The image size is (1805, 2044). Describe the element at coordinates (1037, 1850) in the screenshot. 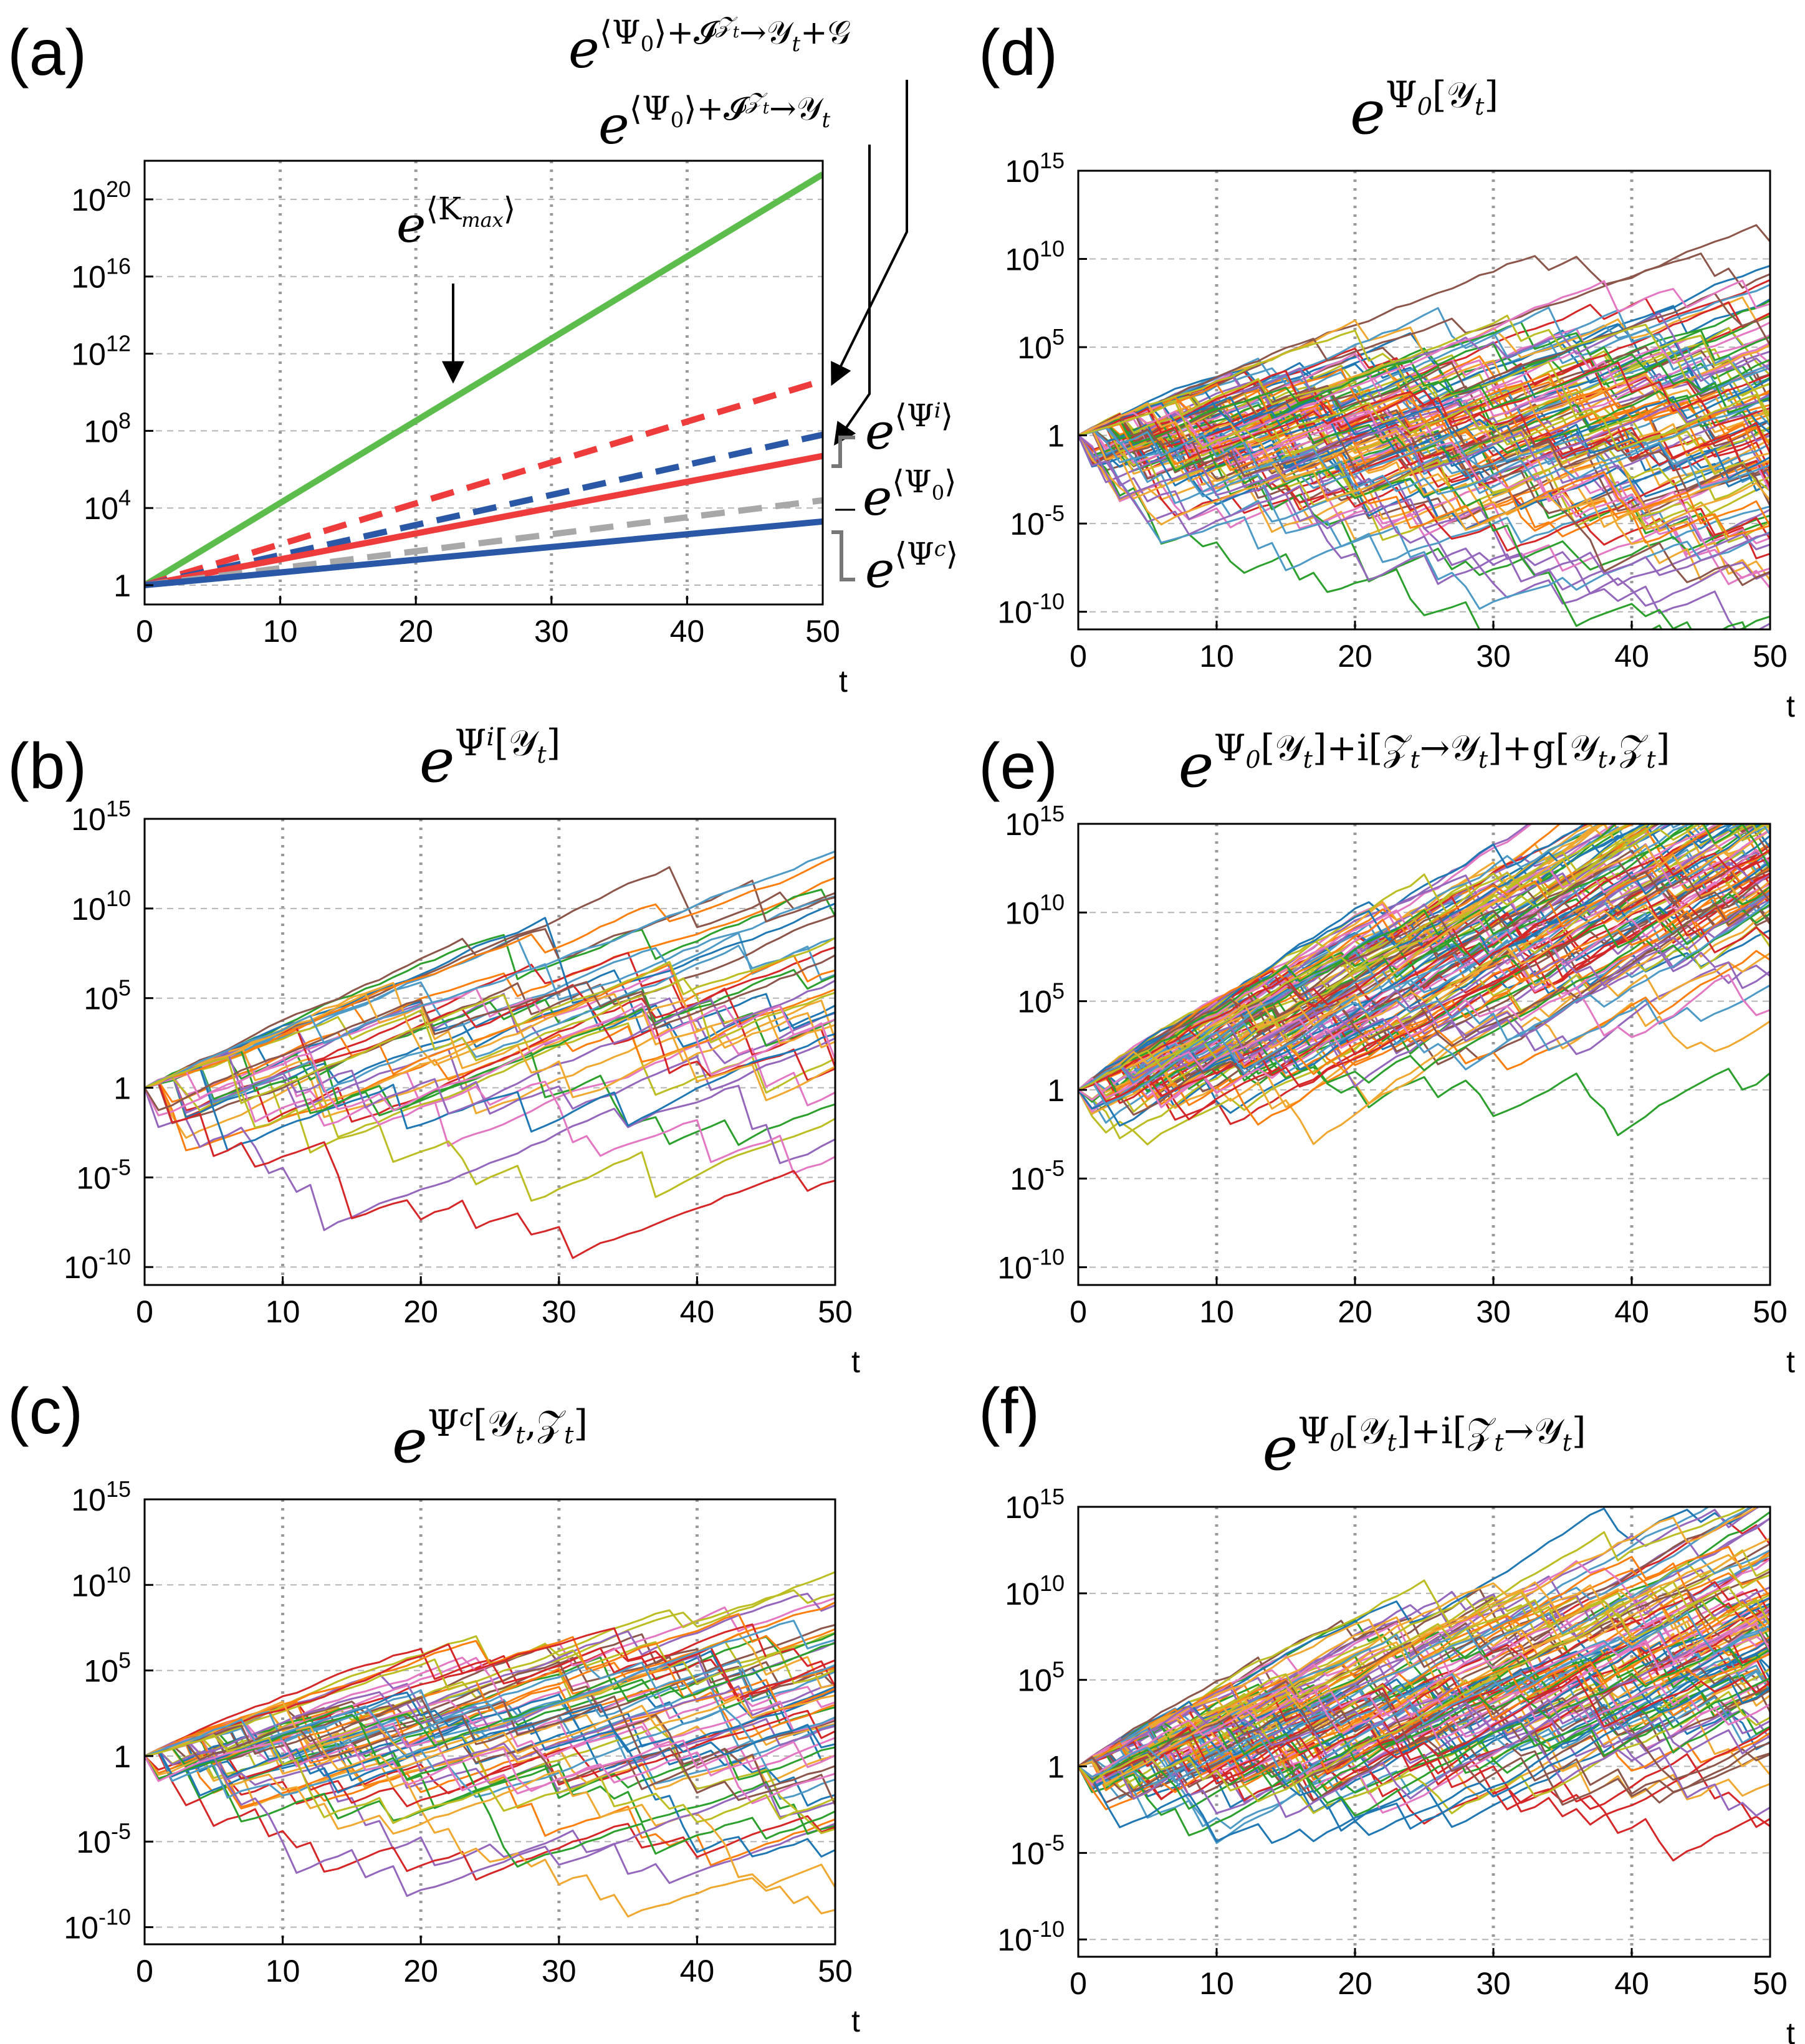

I see `y-tick-label: 10⁻⁵` at that location.